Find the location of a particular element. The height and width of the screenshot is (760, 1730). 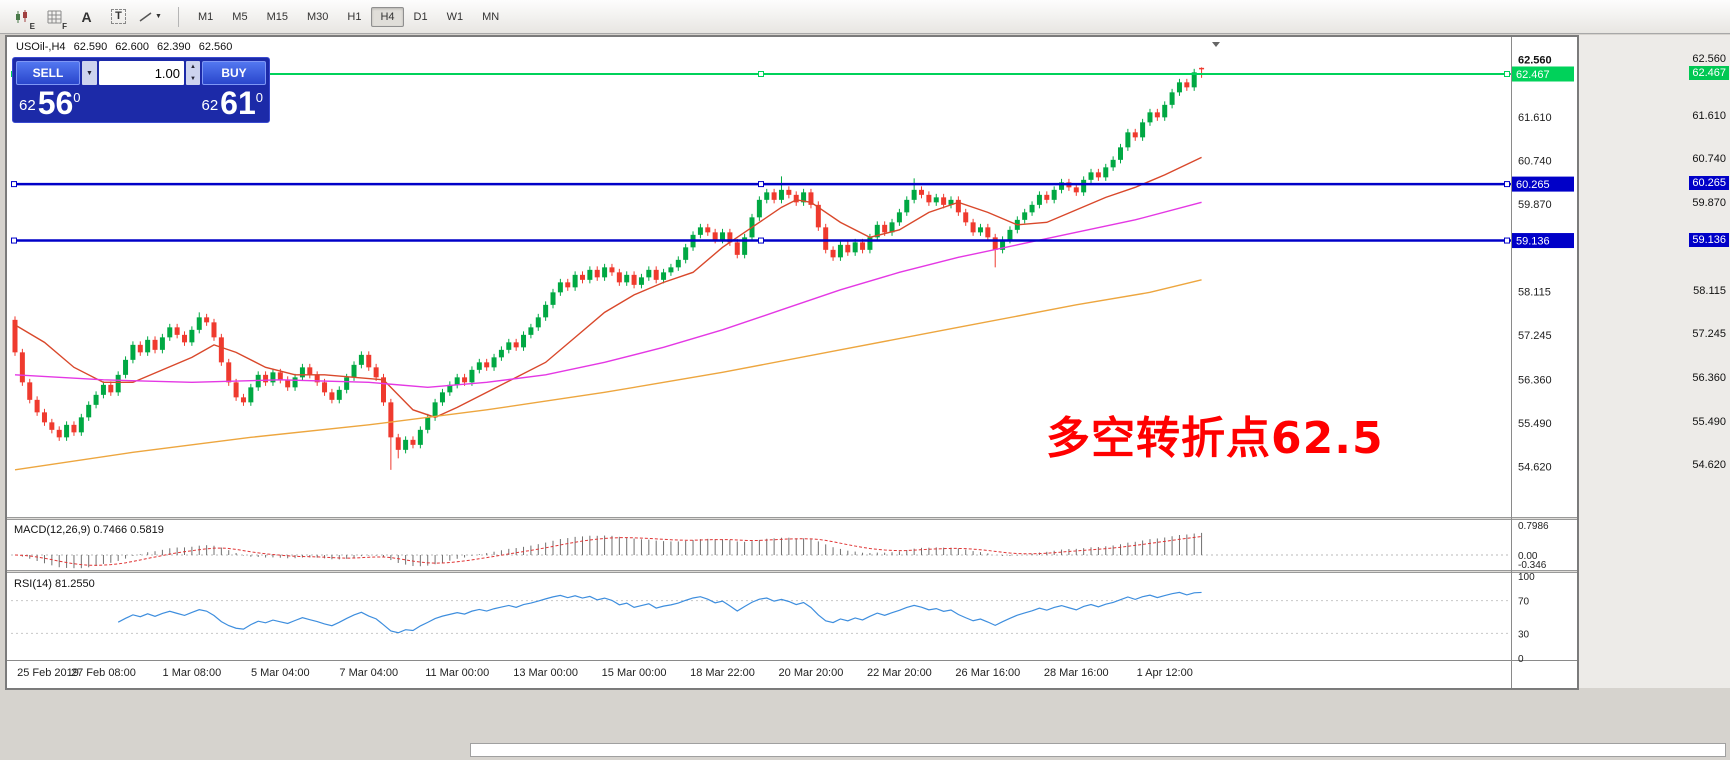

right-scale-label: 56.360 is located at coordinates (1709, 378).